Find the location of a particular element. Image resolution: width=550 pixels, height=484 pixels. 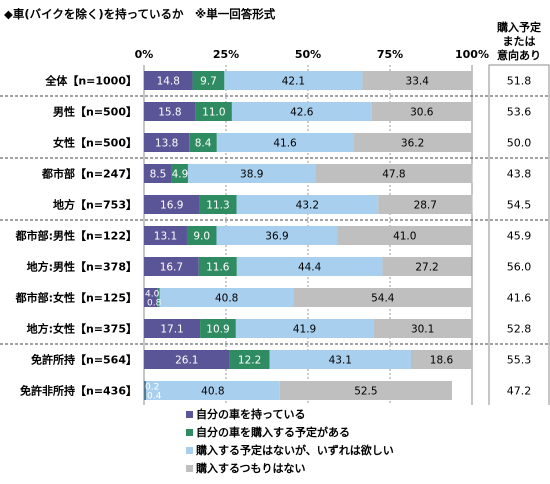

data-label: 15.8 is located at coordinates (169, 113).